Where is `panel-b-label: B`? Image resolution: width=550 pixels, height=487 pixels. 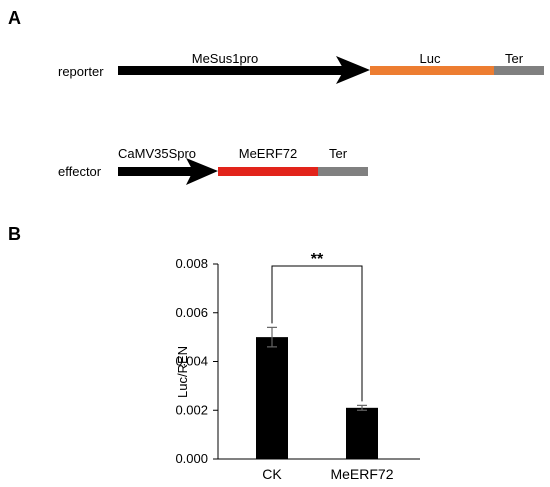
panel-b-label: B is located at coordinates (14, 234).